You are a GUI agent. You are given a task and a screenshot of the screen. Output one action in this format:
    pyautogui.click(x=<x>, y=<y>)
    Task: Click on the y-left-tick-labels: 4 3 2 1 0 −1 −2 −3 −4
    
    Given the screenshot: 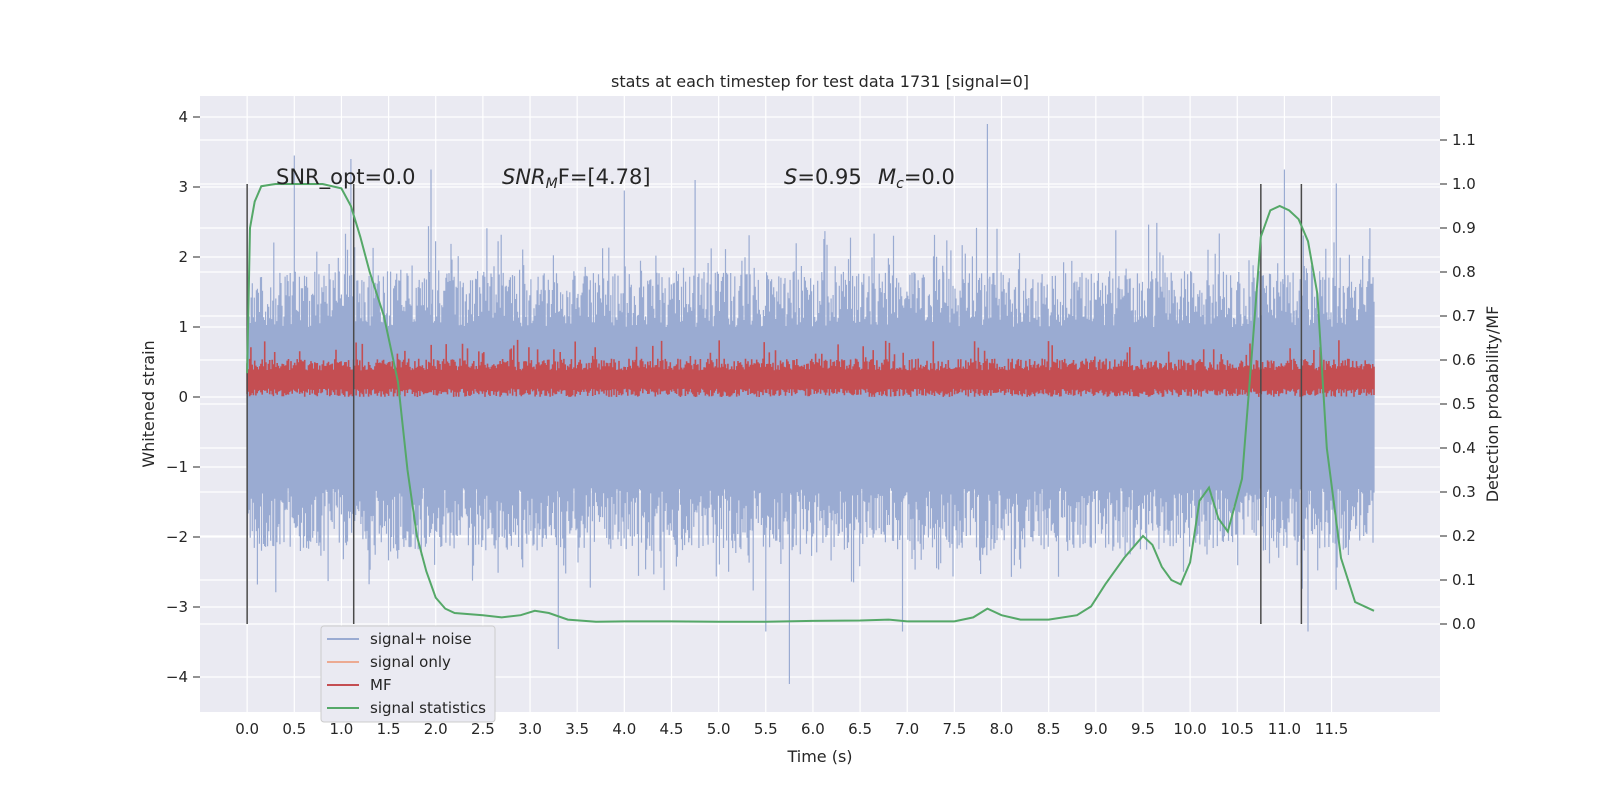 What is the action you would take?
    pyautogui.click(x=183, y=397)
    